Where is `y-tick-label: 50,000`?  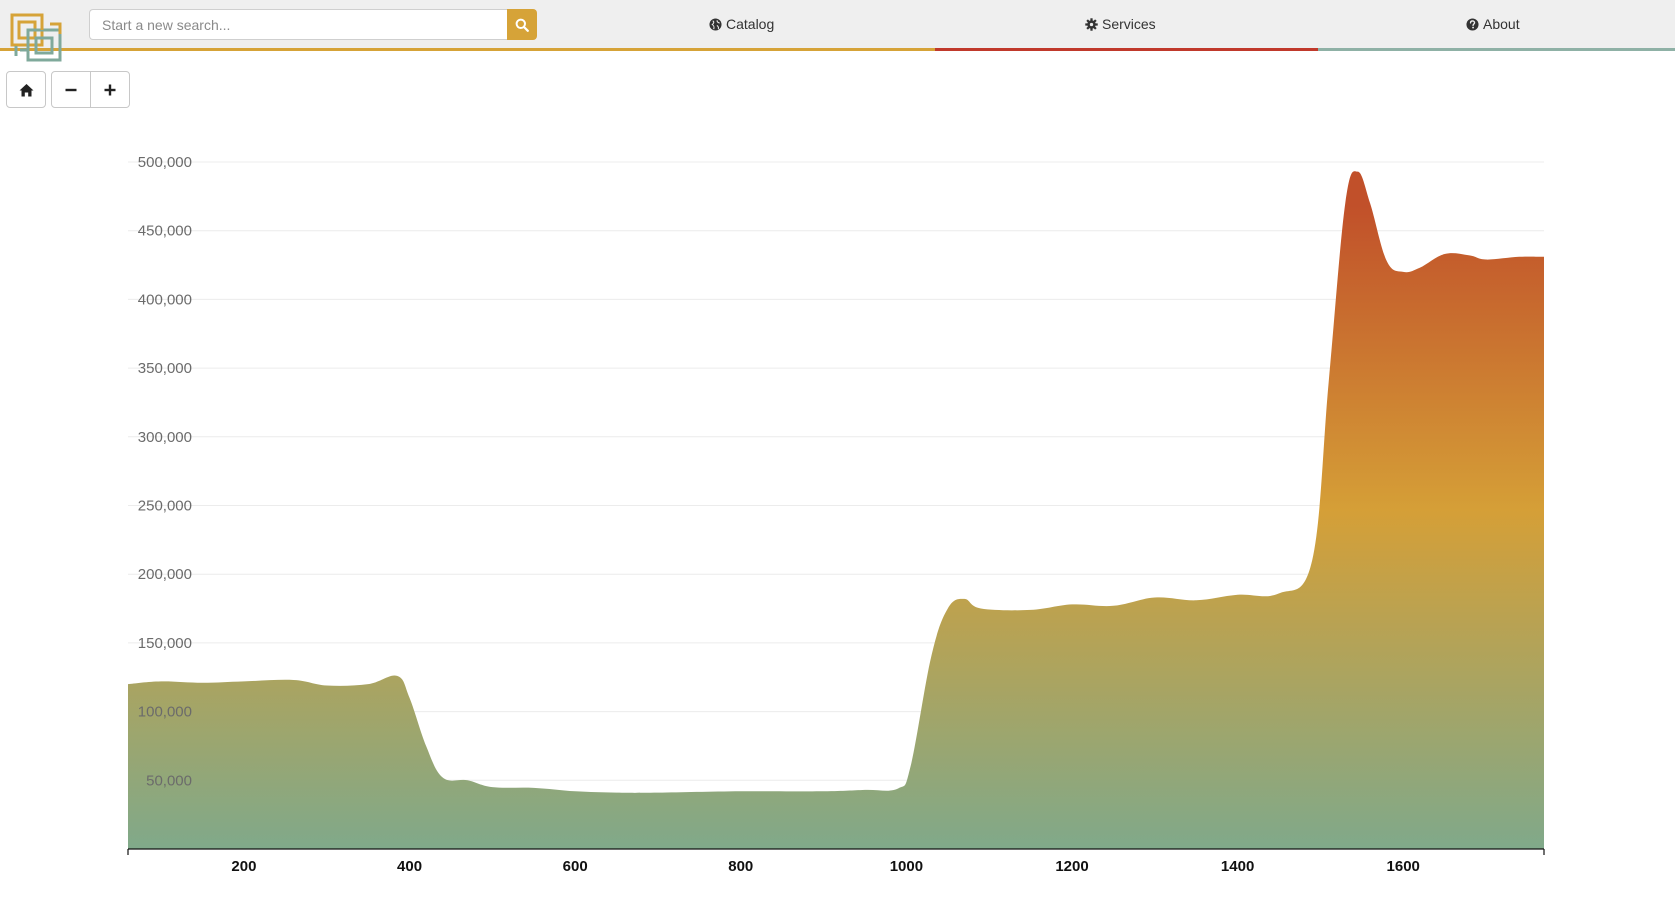 y-tick-label: 50,000 is located at coordinates (169, 780).